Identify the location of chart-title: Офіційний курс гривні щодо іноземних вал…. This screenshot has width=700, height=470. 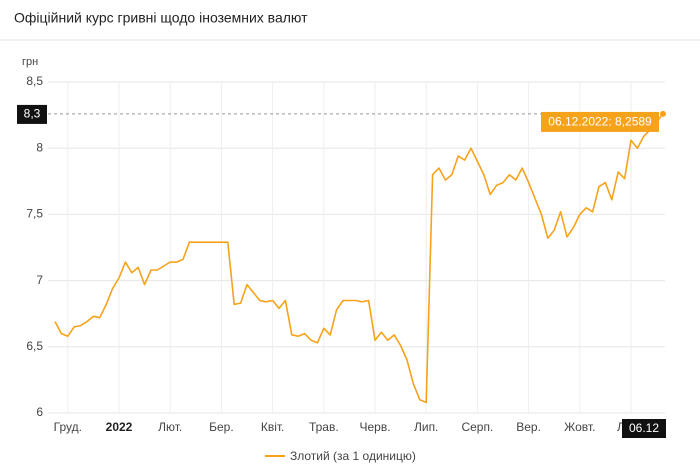
(161, 18).